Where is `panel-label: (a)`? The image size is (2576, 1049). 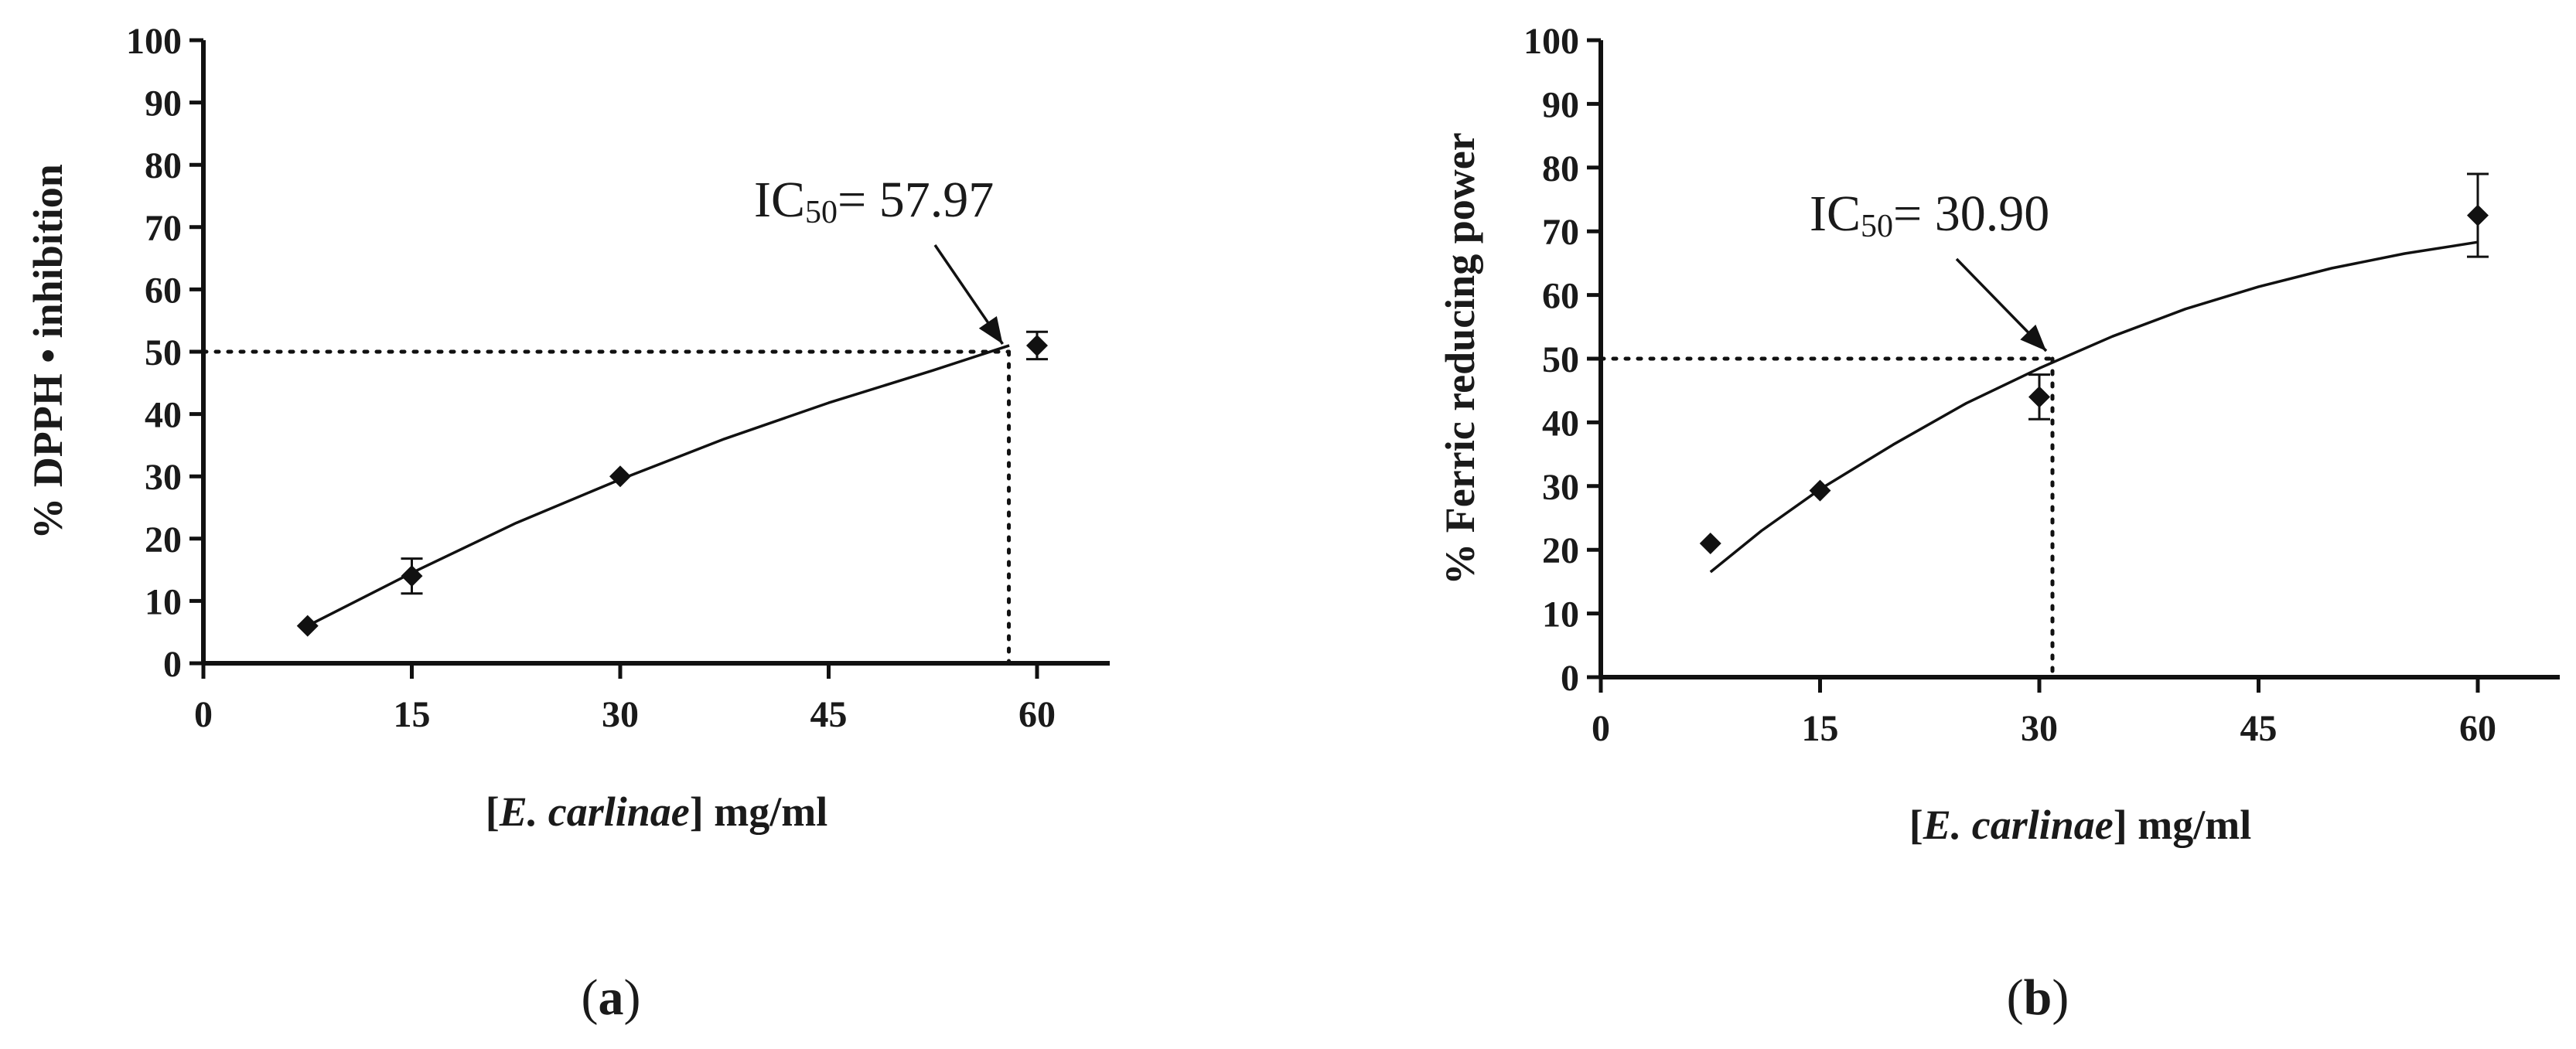
panel-label: (a) is located at coordinates (611, 997).